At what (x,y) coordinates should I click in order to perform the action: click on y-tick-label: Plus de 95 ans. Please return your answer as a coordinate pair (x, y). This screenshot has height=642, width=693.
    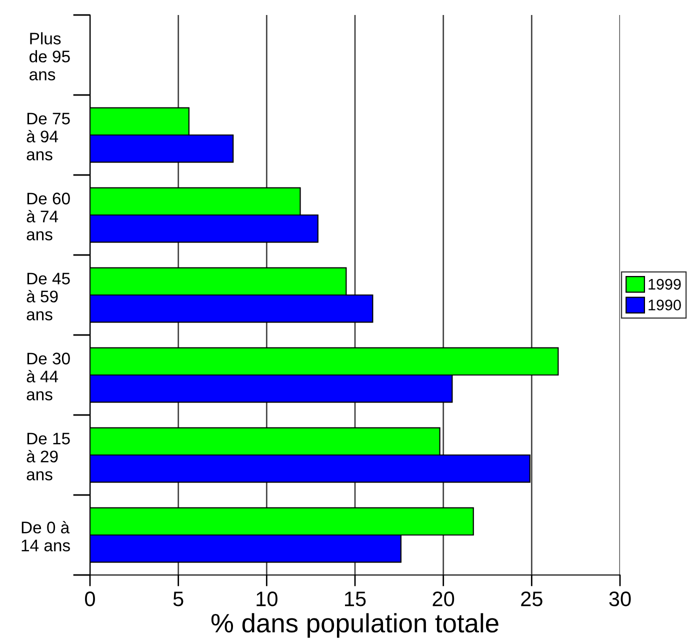
    Looking at the image, I should click on (50, 56).